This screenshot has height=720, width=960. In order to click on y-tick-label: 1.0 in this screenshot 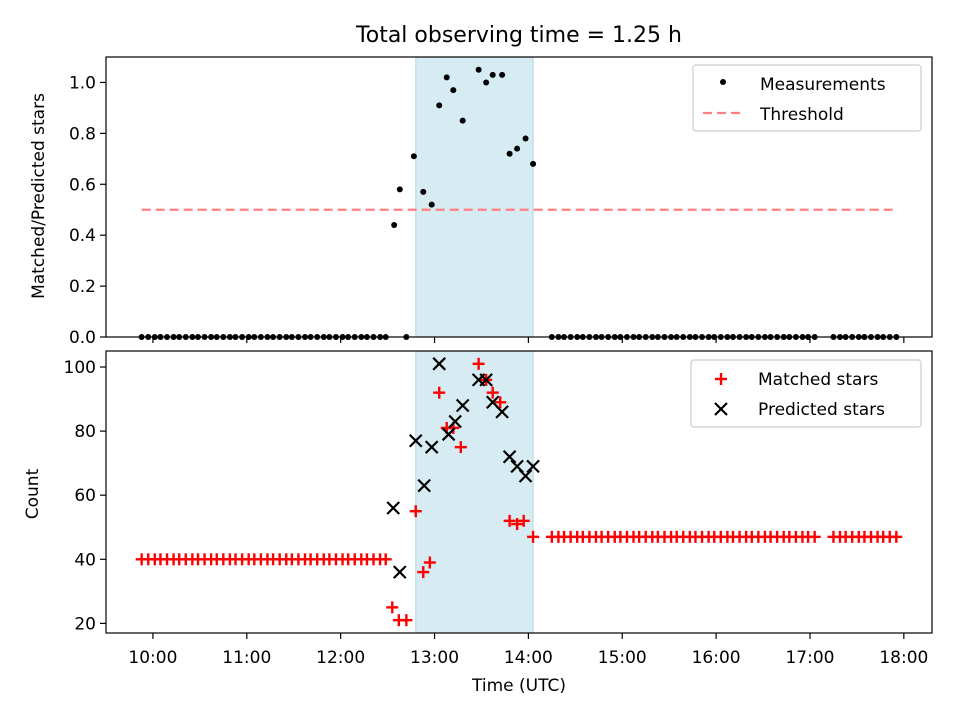, I will do `click(82, 83)`.